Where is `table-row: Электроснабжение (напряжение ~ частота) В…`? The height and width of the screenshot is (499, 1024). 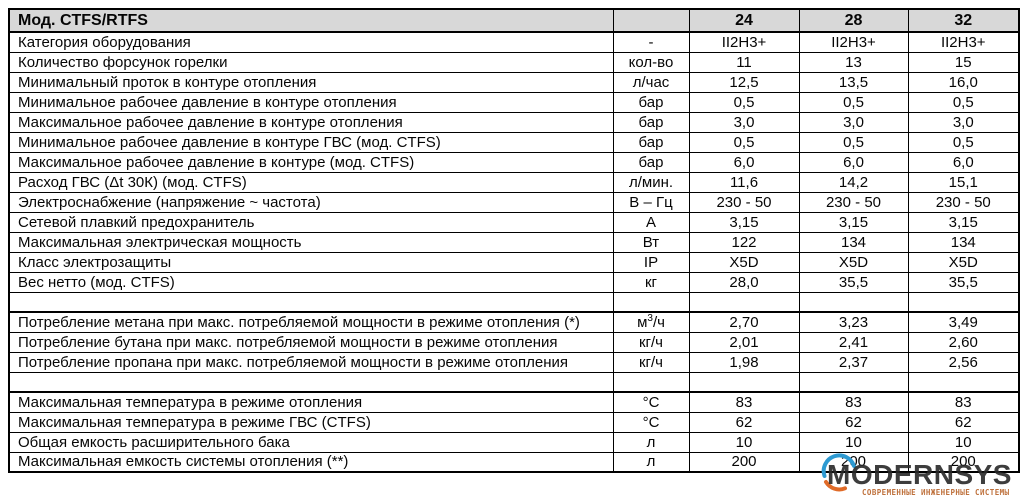
table-row: Электроснабжение (напряжение ~ частота) В… is located at coordinates (514, 202).